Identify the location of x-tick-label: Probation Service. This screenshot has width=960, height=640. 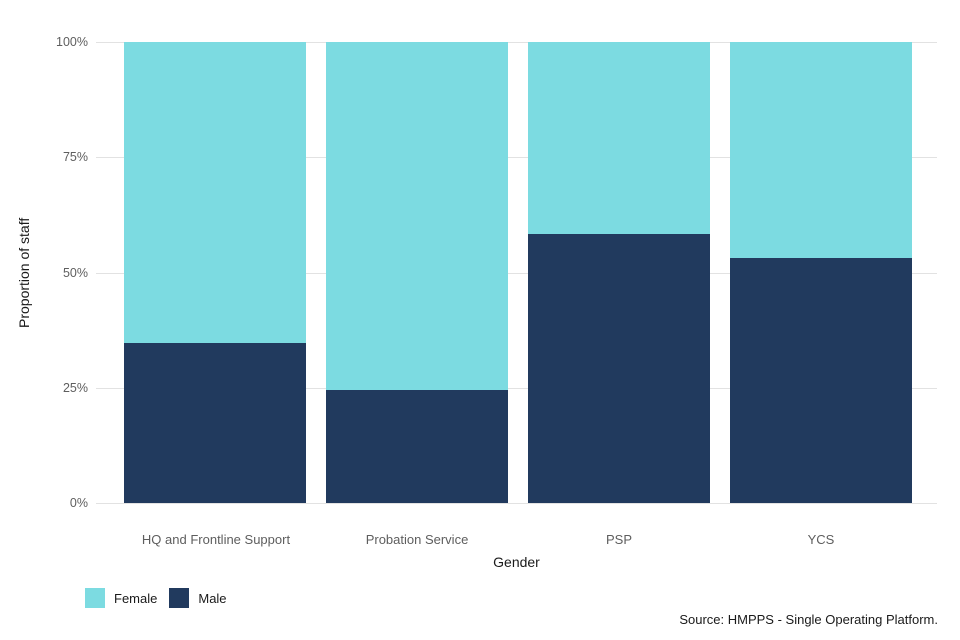
(417, 539).